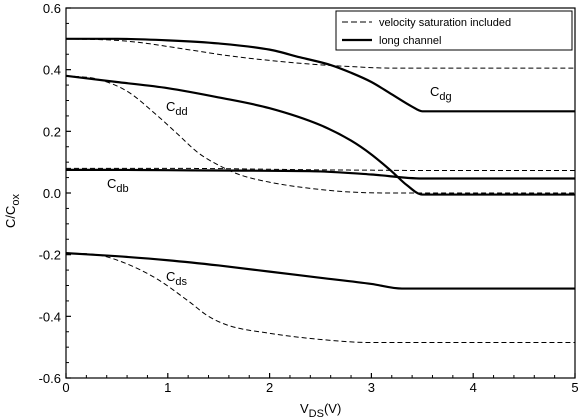  Describe the element at coordinates (320, 174) in the screenshot. I see `series-line-cdb-solid` at that location.